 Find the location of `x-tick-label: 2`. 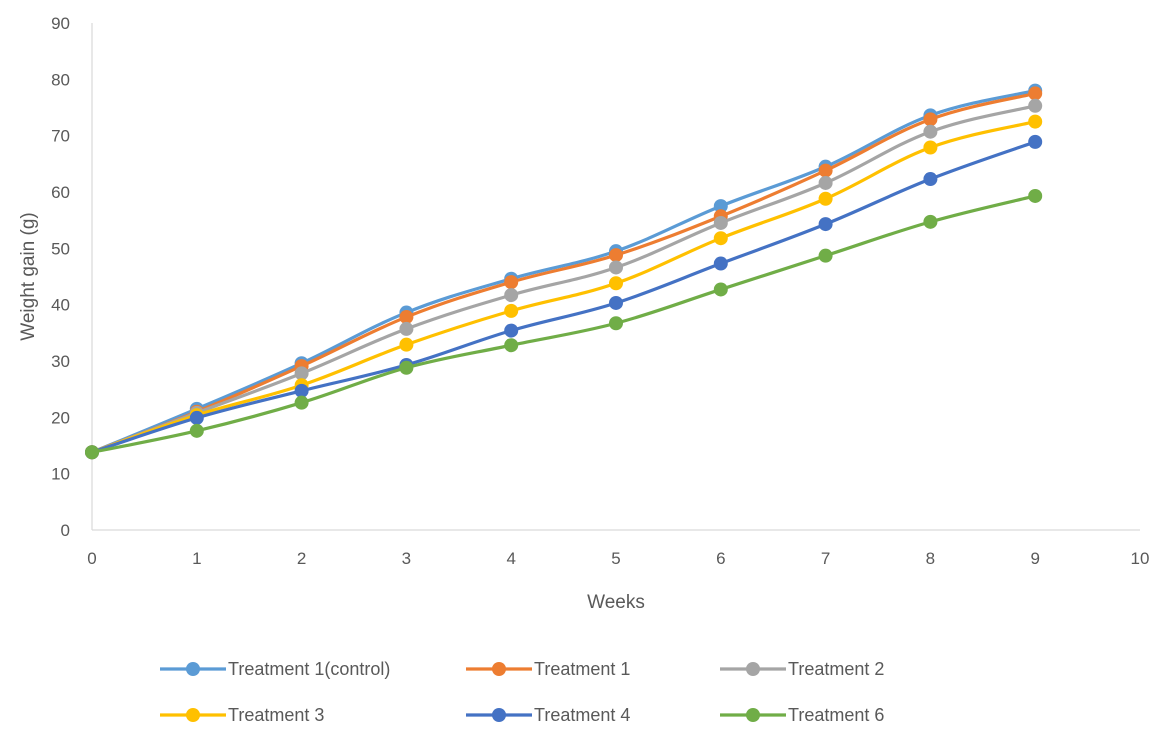

x-tick-label: 2 is located at coordinates (301, 558).